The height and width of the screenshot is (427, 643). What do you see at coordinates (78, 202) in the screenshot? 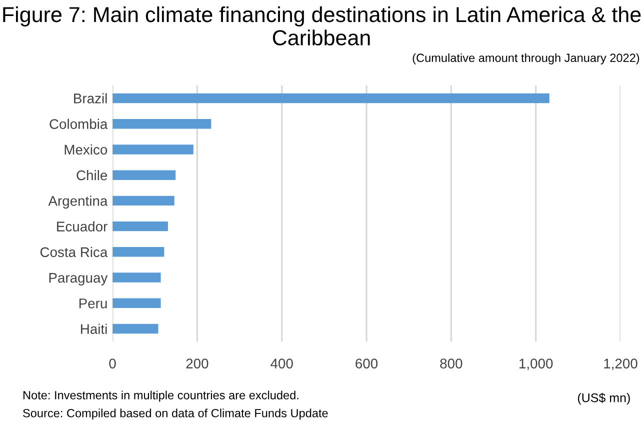
I see `y-tick-label: Argentina` at bounding box center [78, 202].